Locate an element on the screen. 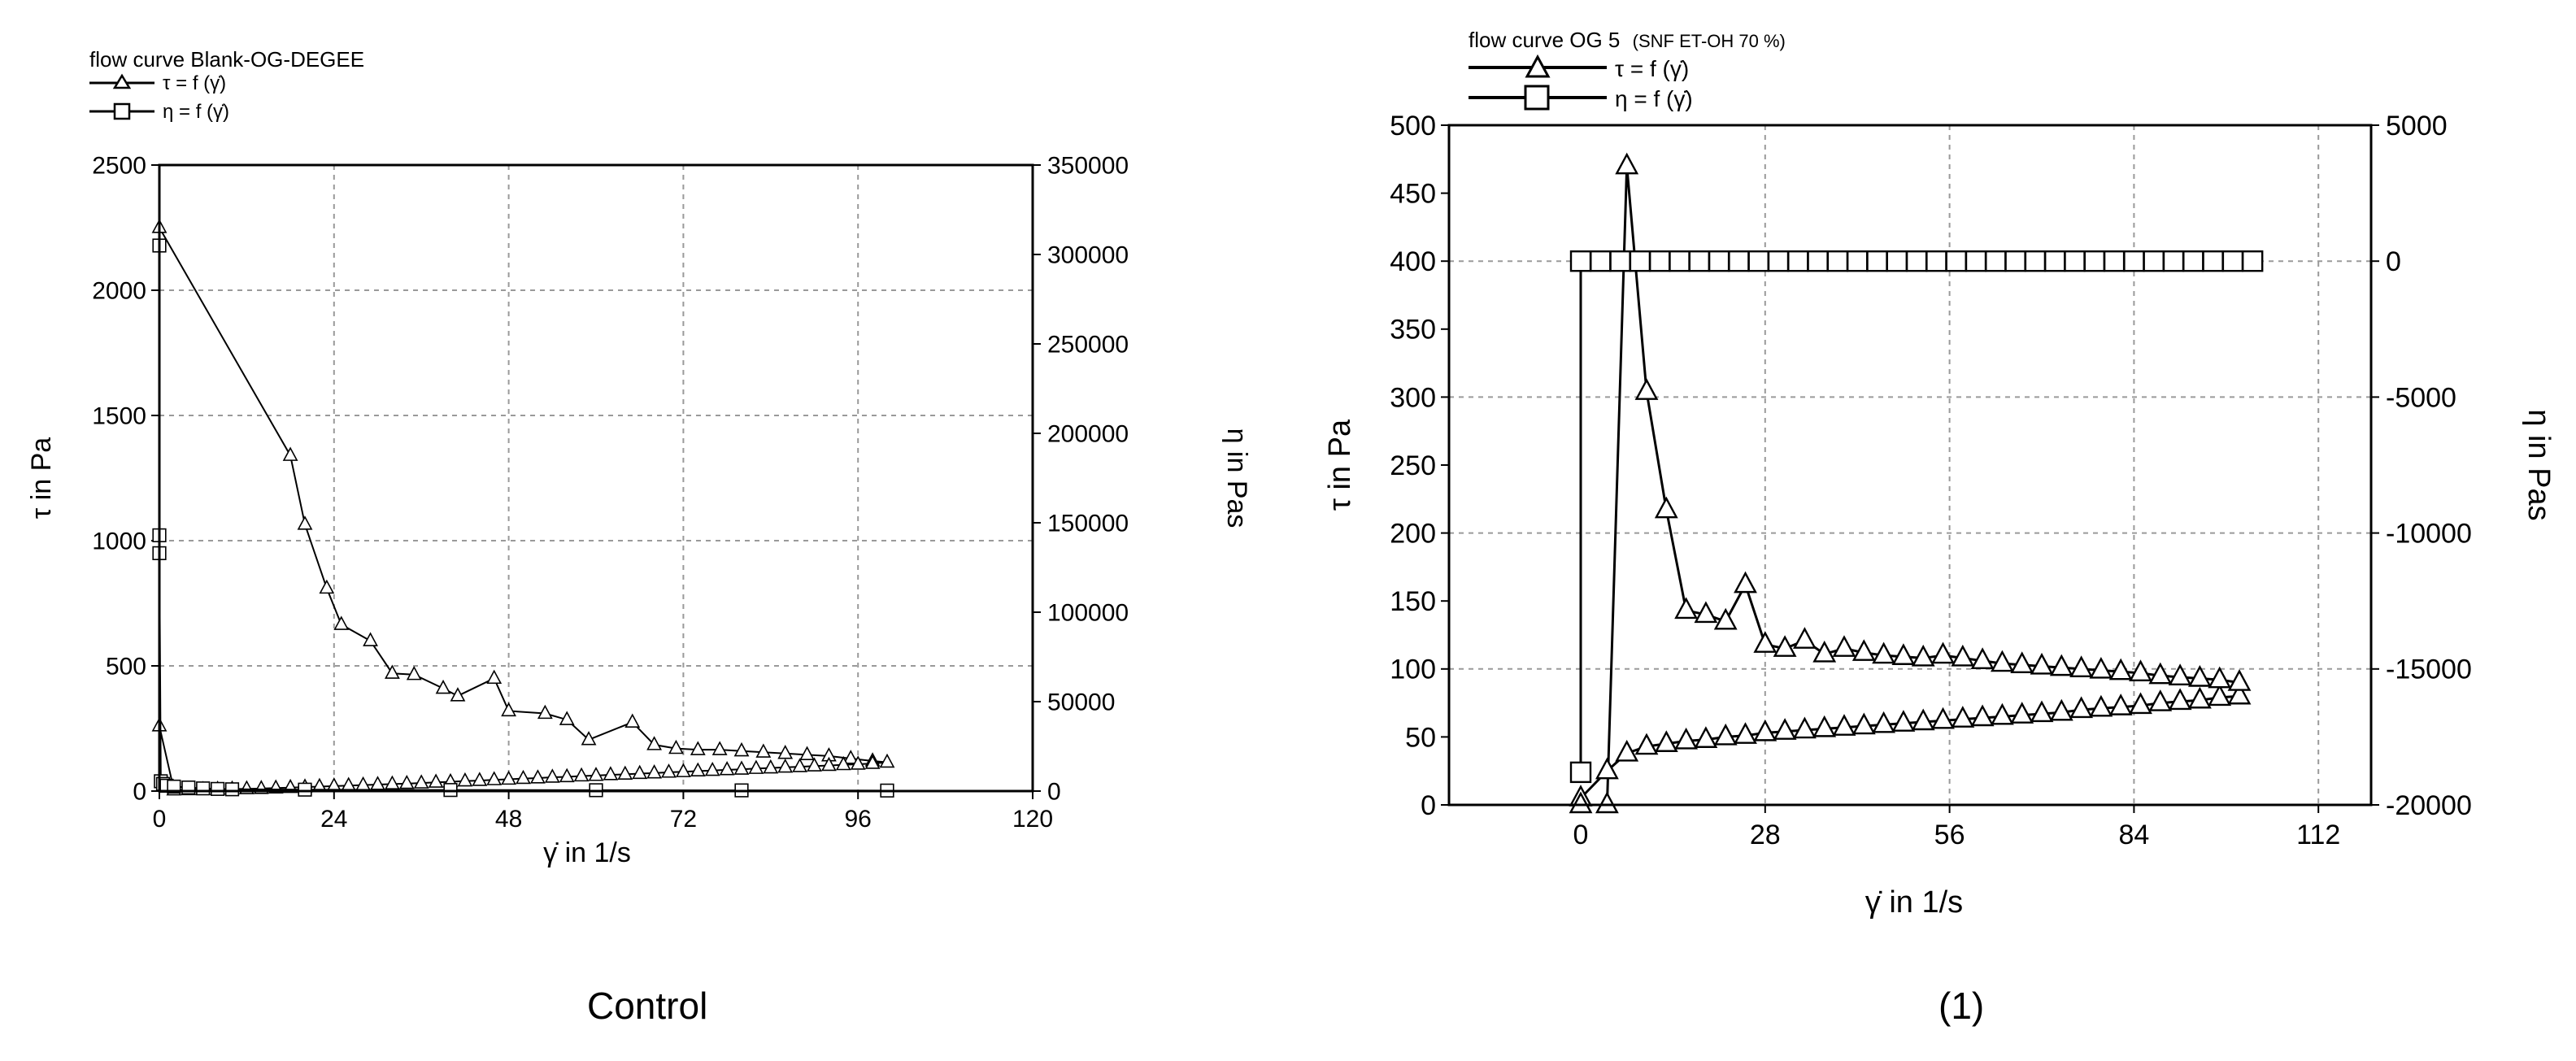  legend-eta: η = f (γ̇) is located at coordinates (1581, 98).